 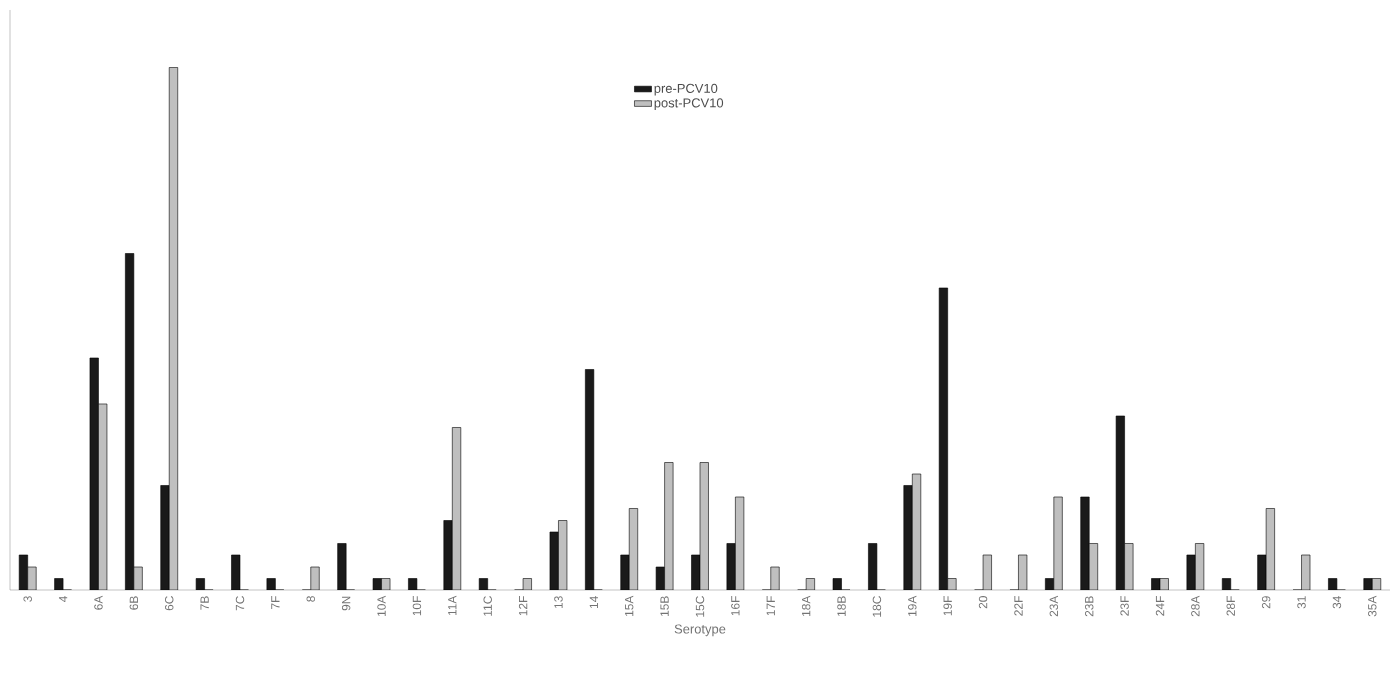 I want to click on x-tick-label: 11A, so click(x=452, y=605).